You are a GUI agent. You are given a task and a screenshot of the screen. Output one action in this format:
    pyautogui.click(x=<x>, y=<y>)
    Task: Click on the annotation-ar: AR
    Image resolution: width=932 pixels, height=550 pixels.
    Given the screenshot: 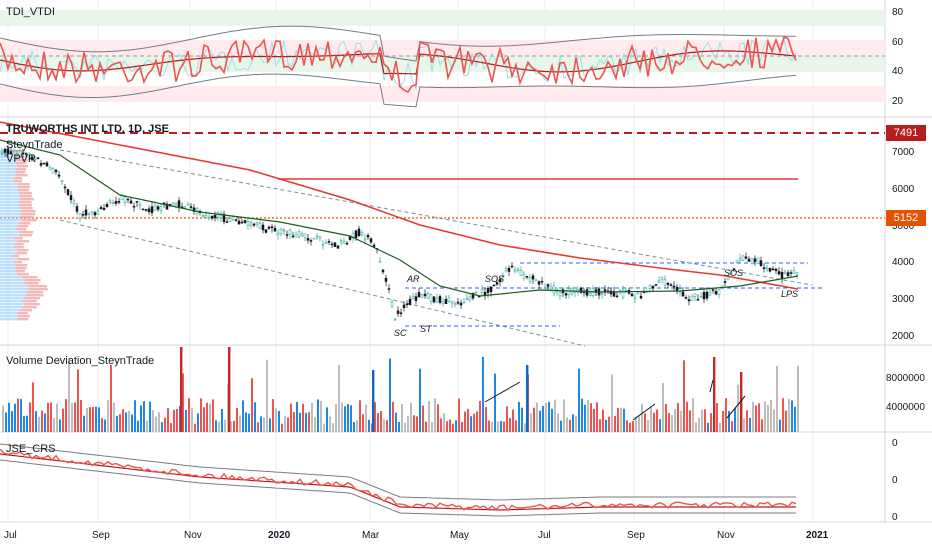 What is the action you would take?
    pyautogui.click(x=413, y=279)
    